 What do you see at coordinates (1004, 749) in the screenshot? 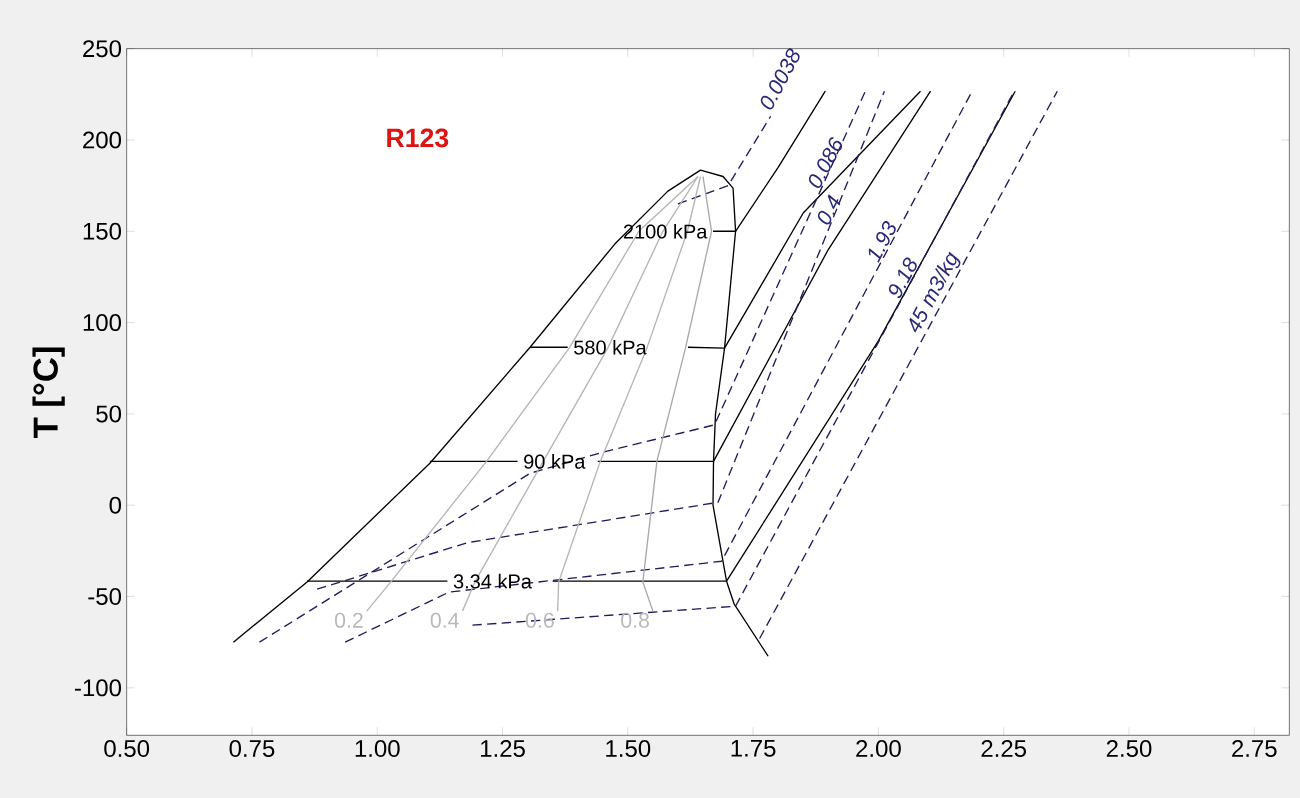
I see `x-tick-label: 2.25` at bounding box center [1004, 749].